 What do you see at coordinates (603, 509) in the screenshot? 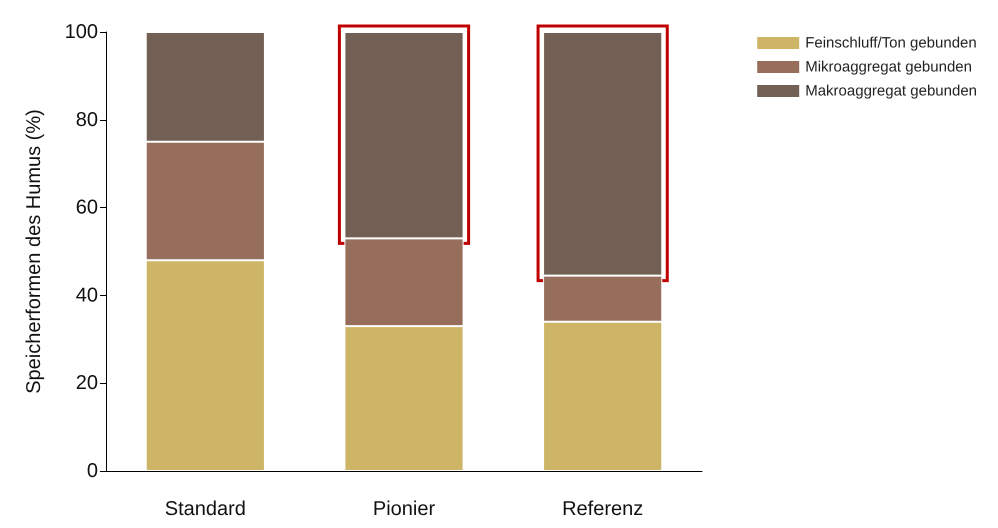
I see `x-tick-label: Referenz` at bounding box center [603, 509].